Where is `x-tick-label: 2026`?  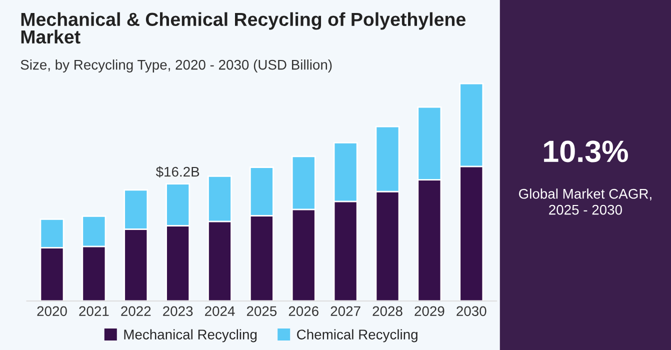 x-tick-label: 2026 is located at coordinates (303, 311).